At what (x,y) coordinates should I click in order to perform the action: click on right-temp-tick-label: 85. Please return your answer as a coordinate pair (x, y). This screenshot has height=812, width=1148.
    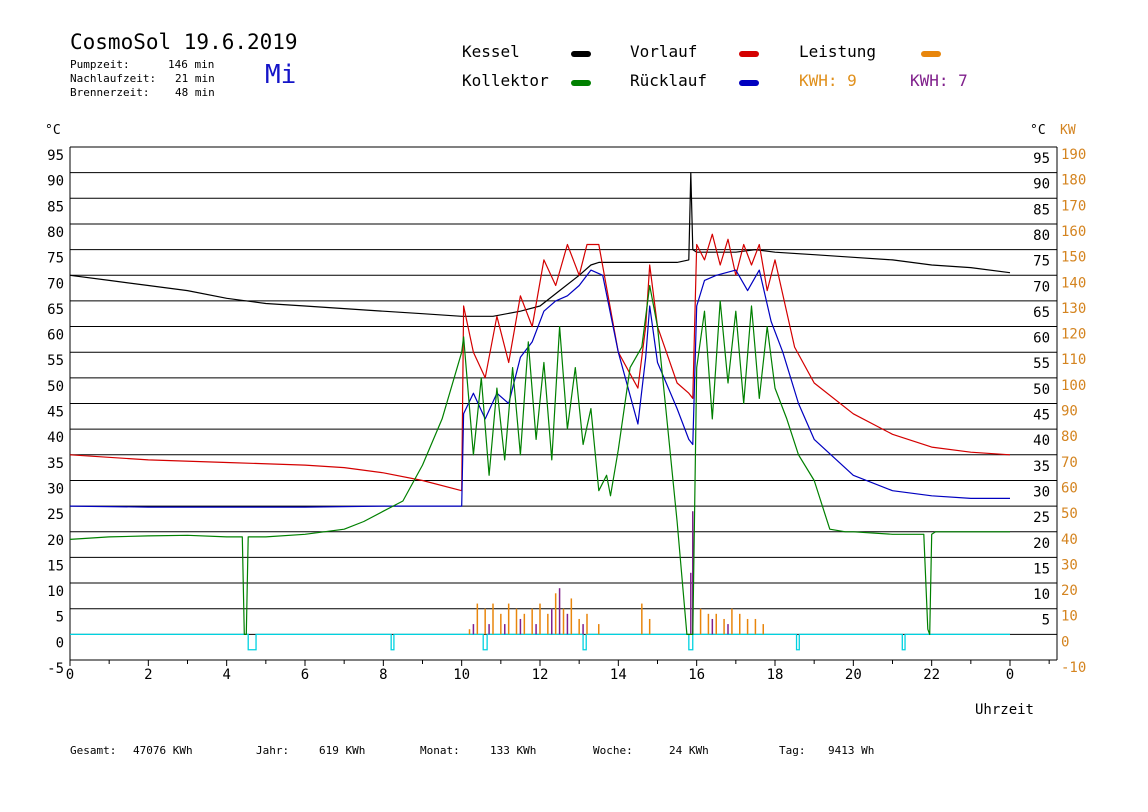
    Looking at the image, I should click on (1041, 210).